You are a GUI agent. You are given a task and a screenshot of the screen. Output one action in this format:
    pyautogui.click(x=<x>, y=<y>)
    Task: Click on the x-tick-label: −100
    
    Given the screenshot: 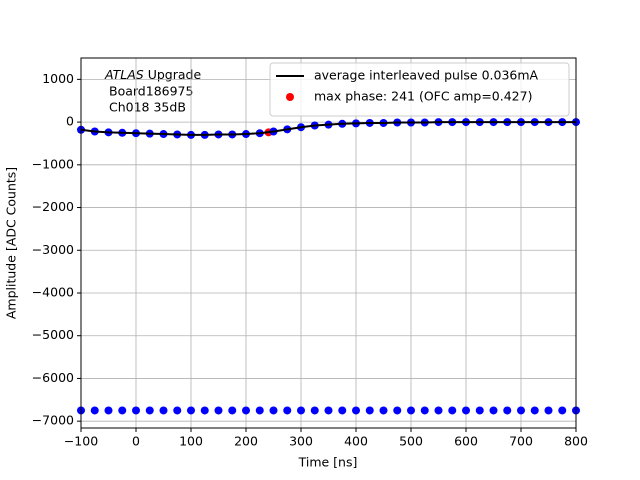 What is the action you would take?
    pyautogui.click(x=81, y=441)
    